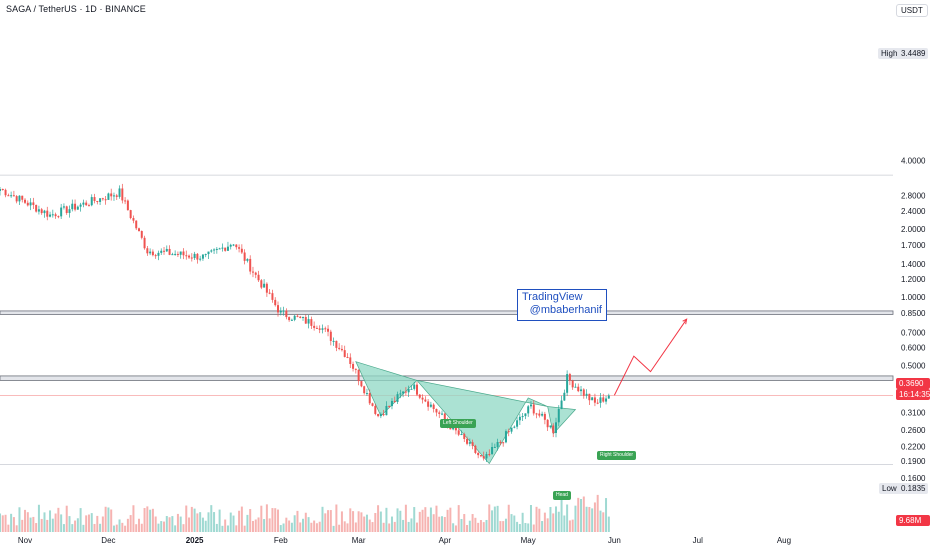 The height and width of the screenshot is (550, 932). I want to click on volume-value-tag: 9.68M, so click(913, 520).